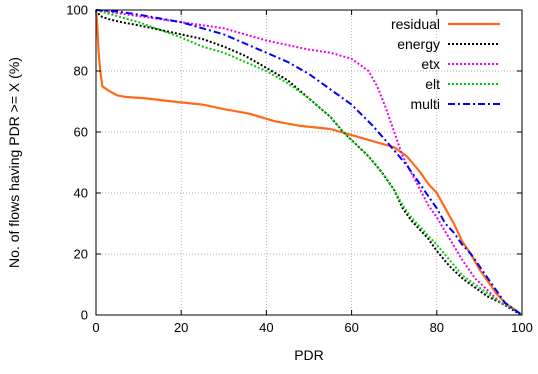 This screenshot has width=538, height=374. Describe the element at coordinates (309, 355) in the screenshot. I see `x-axis-label: PDR` at that location.